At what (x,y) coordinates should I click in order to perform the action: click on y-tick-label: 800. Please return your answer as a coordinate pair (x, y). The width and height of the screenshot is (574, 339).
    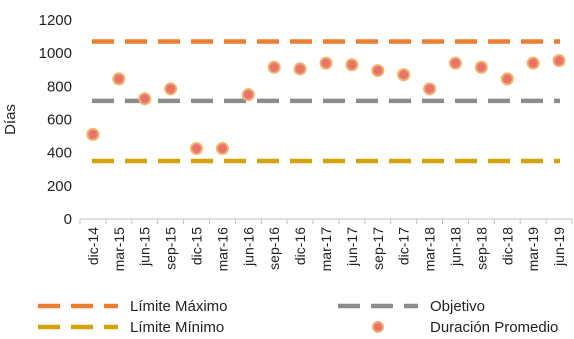
    Looking at the image, I should click on (59, 86).